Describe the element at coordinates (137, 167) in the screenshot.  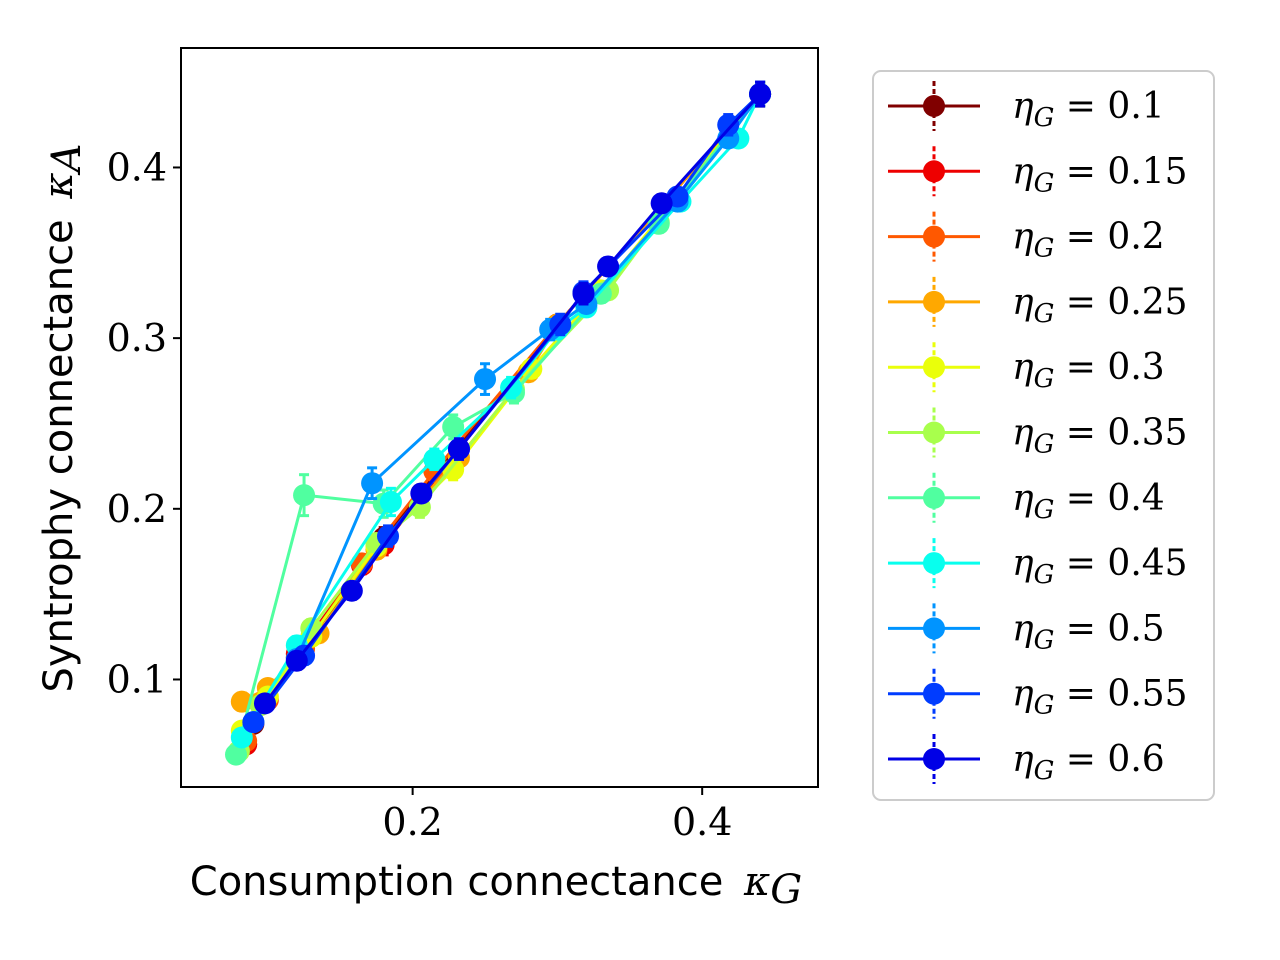
I see `y-tick-label: 0.4` at that location.